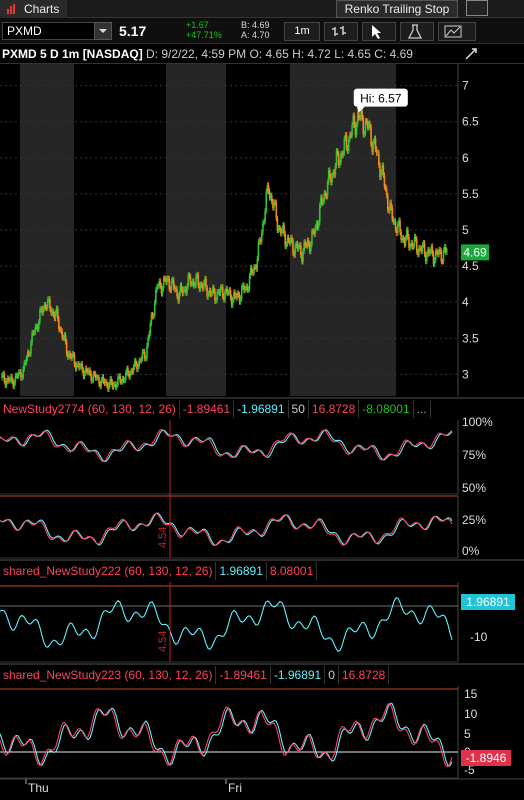 This screenshot has height=800, width=524. Describe the element at coordinates (471, 551) in the screenshot. I see `study-tick-label: 0%` at that location.